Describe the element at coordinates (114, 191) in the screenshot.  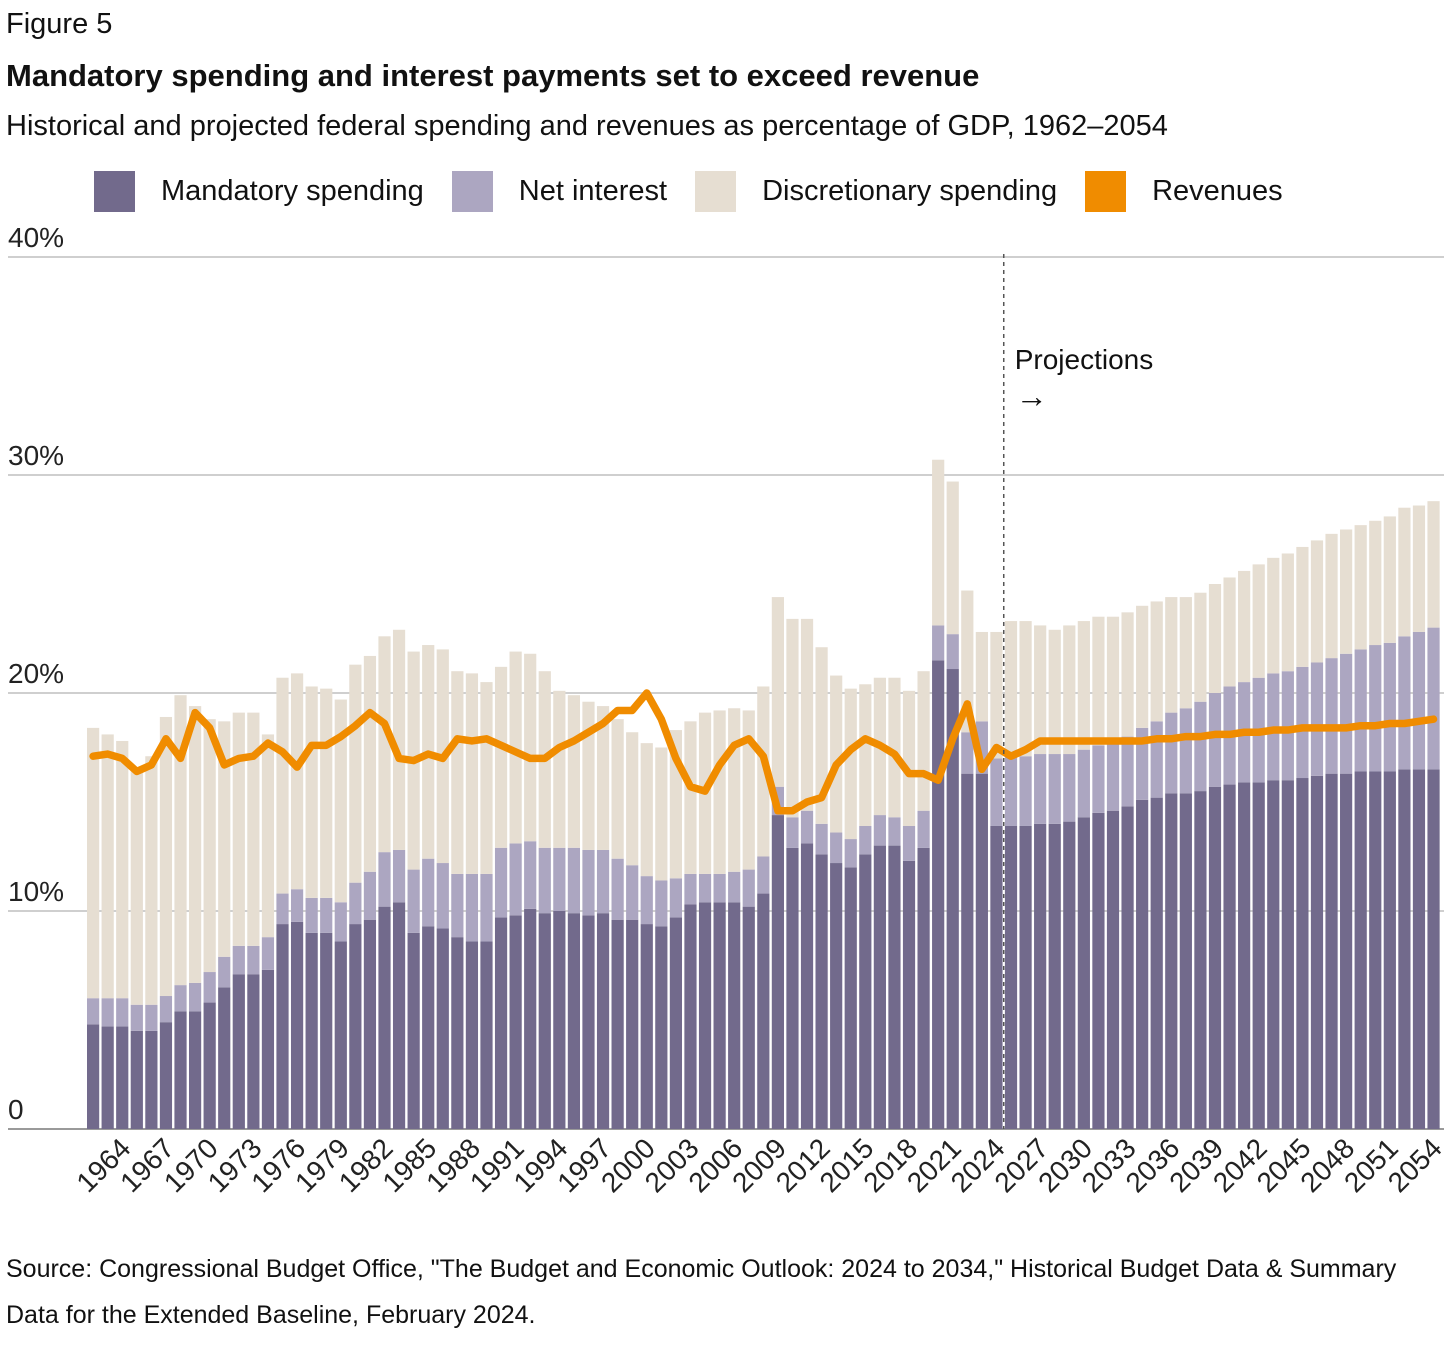
I see `legend-swatch-mandatory` at that location.